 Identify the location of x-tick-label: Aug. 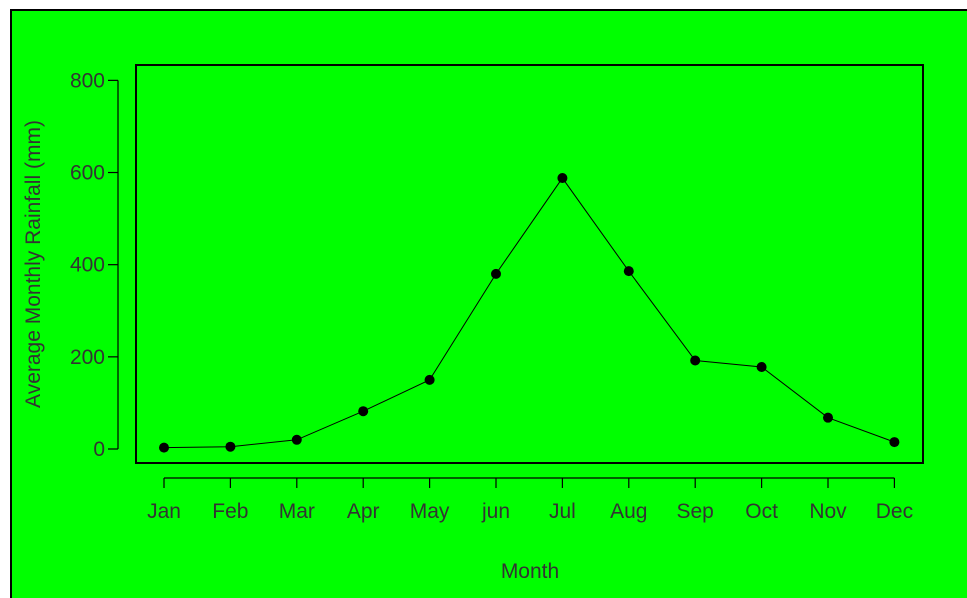
(628, 511).